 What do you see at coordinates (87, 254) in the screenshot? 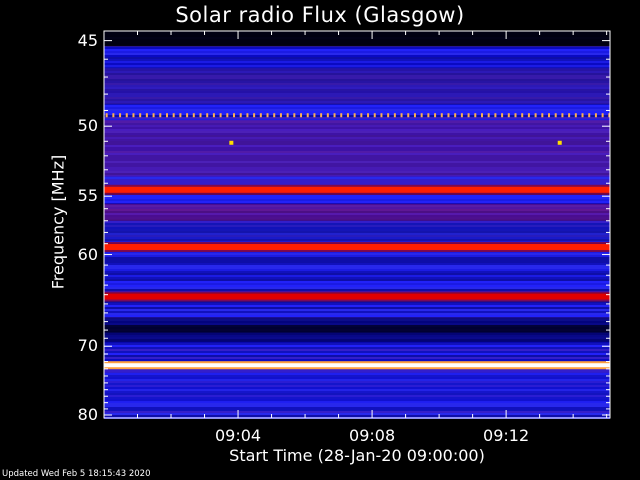
I see `y-tick-label: 60` at bounding box center [87, 254].